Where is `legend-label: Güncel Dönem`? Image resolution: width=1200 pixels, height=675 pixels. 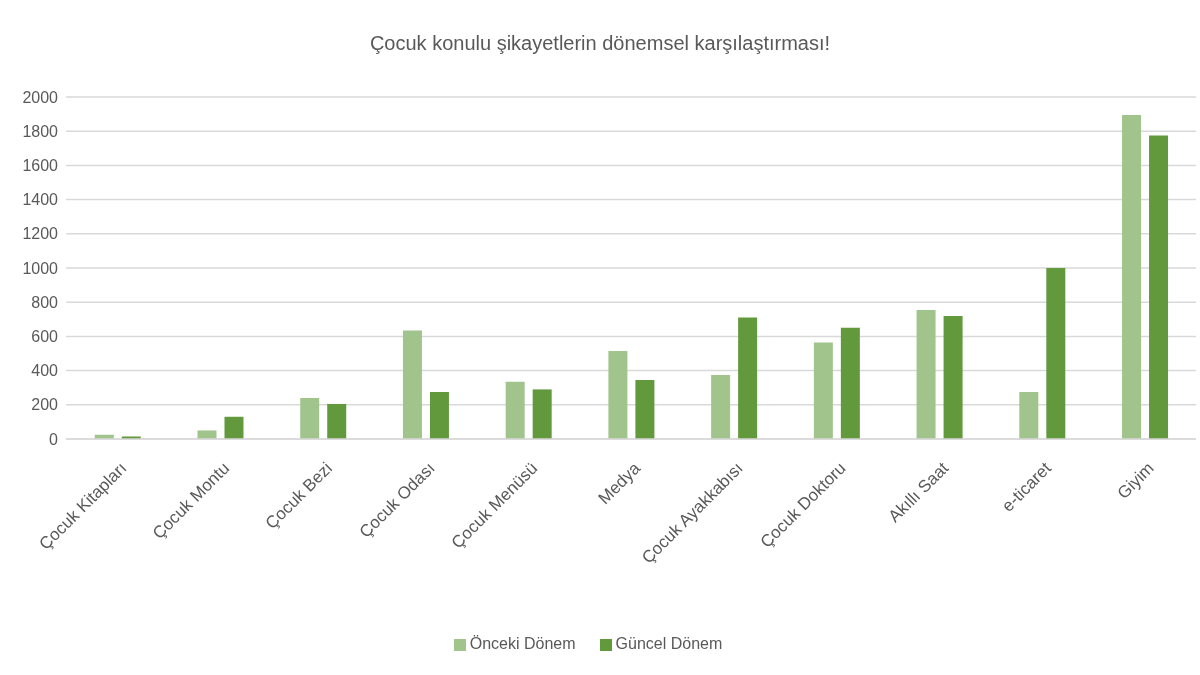
legend-label: Güncel Dönem is located at coordinates (669, 643).